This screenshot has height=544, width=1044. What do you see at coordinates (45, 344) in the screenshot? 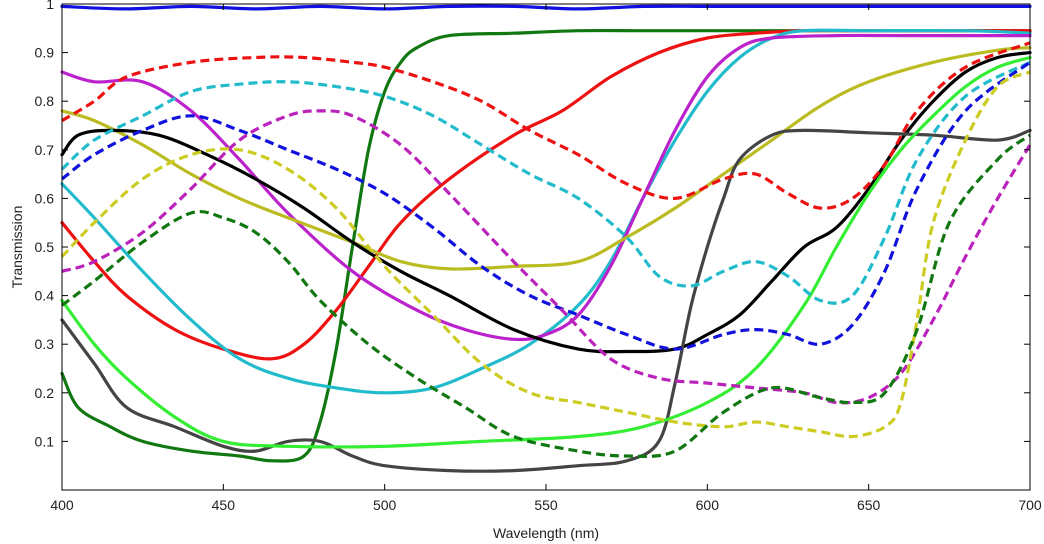
I see `y-tick-label-0.3: 0.3` at bounding box center [45, 344].